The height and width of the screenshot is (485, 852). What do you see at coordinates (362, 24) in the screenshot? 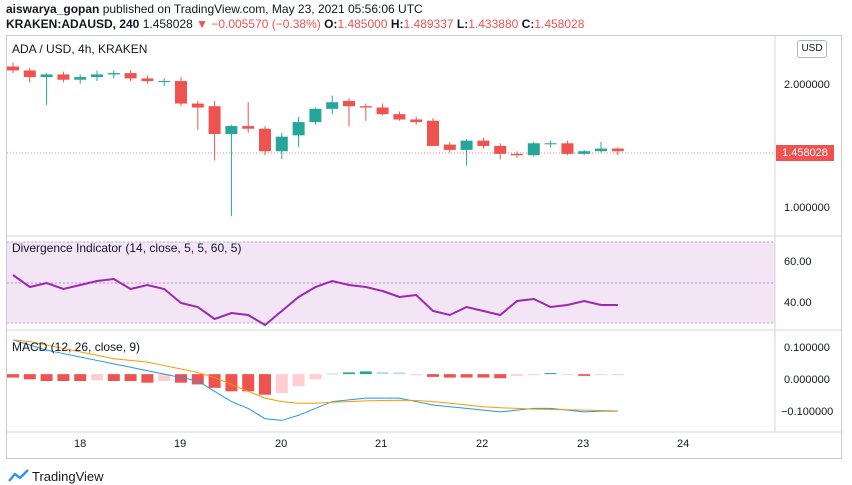
I see `open-value: 1.485000` at bounding box center [362, 24].